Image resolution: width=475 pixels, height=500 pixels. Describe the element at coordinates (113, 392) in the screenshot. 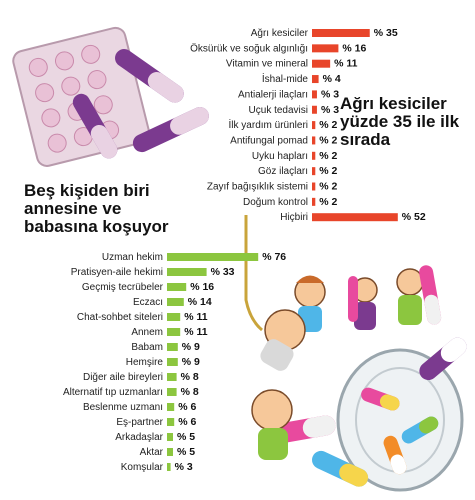

I see `category-label: Alternatif tıp uzmanları` at that location.